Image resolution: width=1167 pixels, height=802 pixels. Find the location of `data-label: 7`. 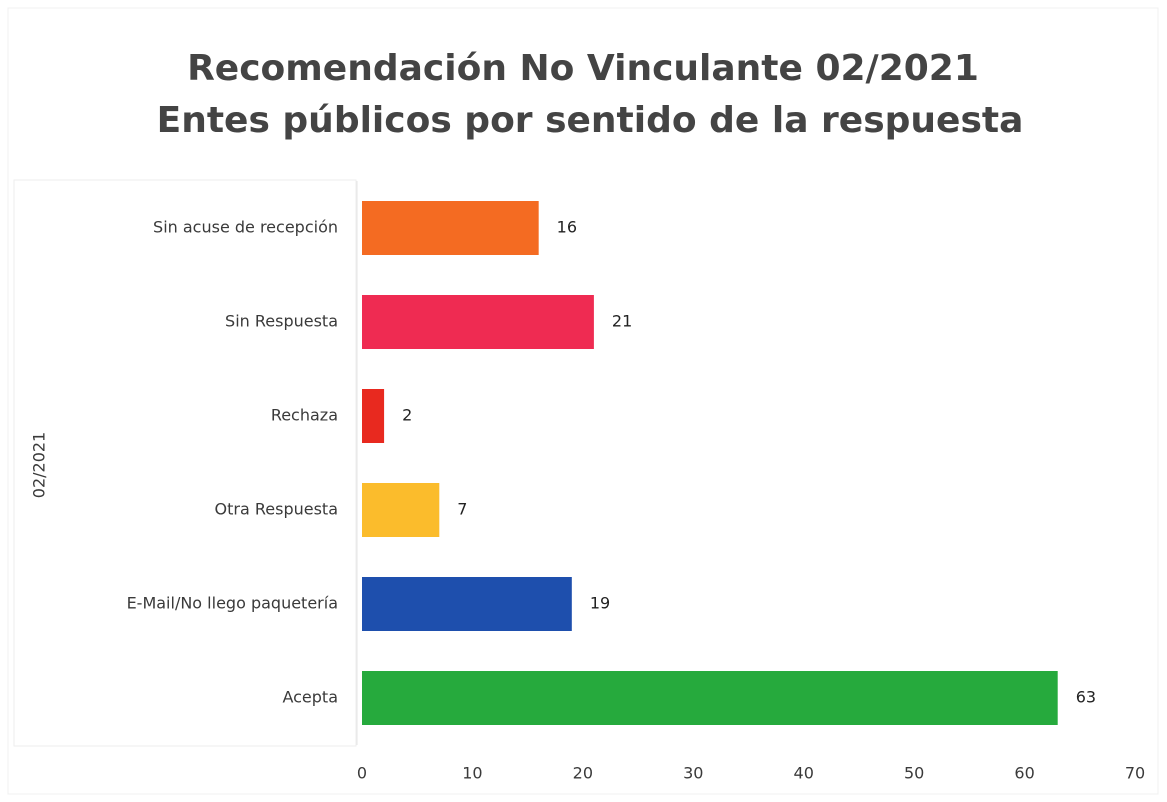

data-label: 7 is located at coordinates (462, 509).